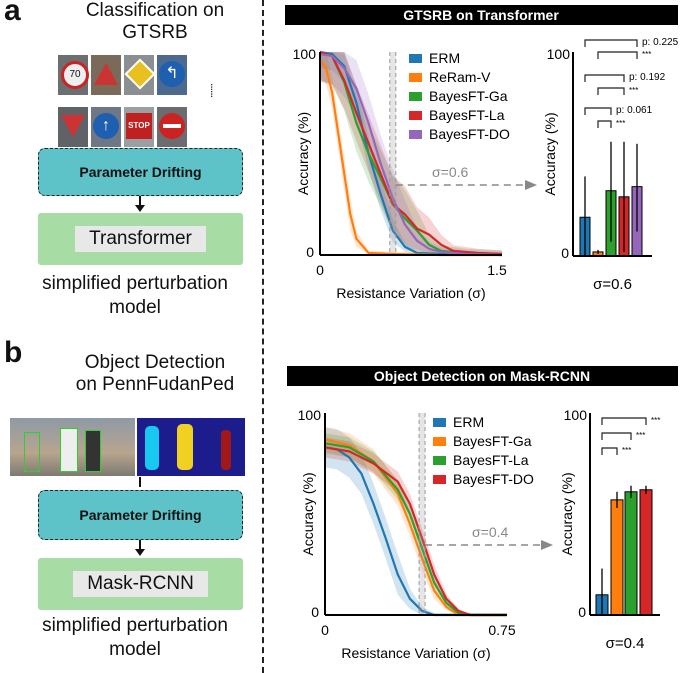 Image resolution: width=685 pixels, height=673 pixels. Describe the element at coordinates (631, 553) in the screenshot. I see `bar-bayesft-la` at that location.